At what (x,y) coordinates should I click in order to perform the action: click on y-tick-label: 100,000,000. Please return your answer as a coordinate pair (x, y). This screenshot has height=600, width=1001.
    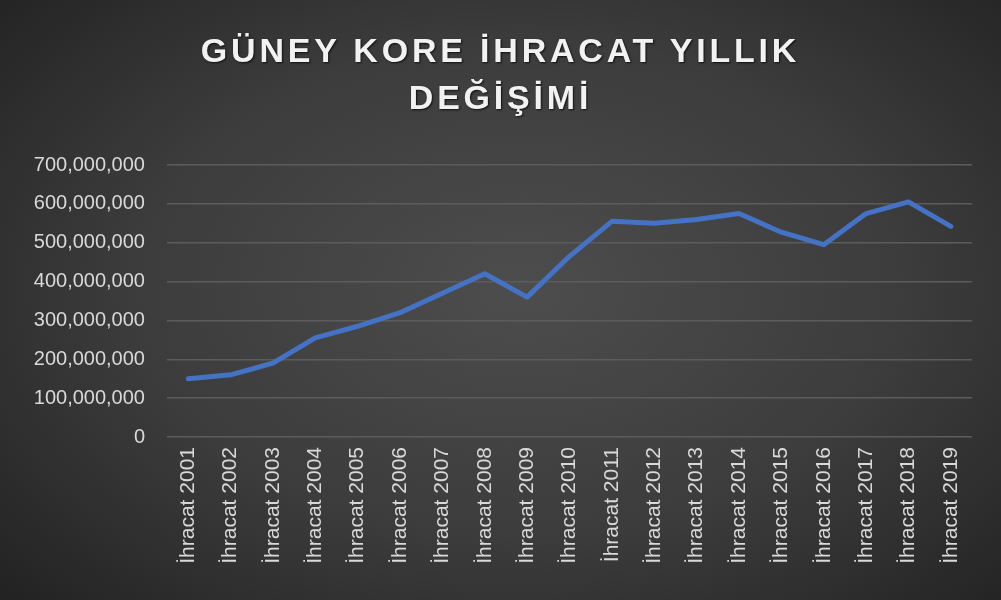
    Looking at the image, I should click on (89, 396).